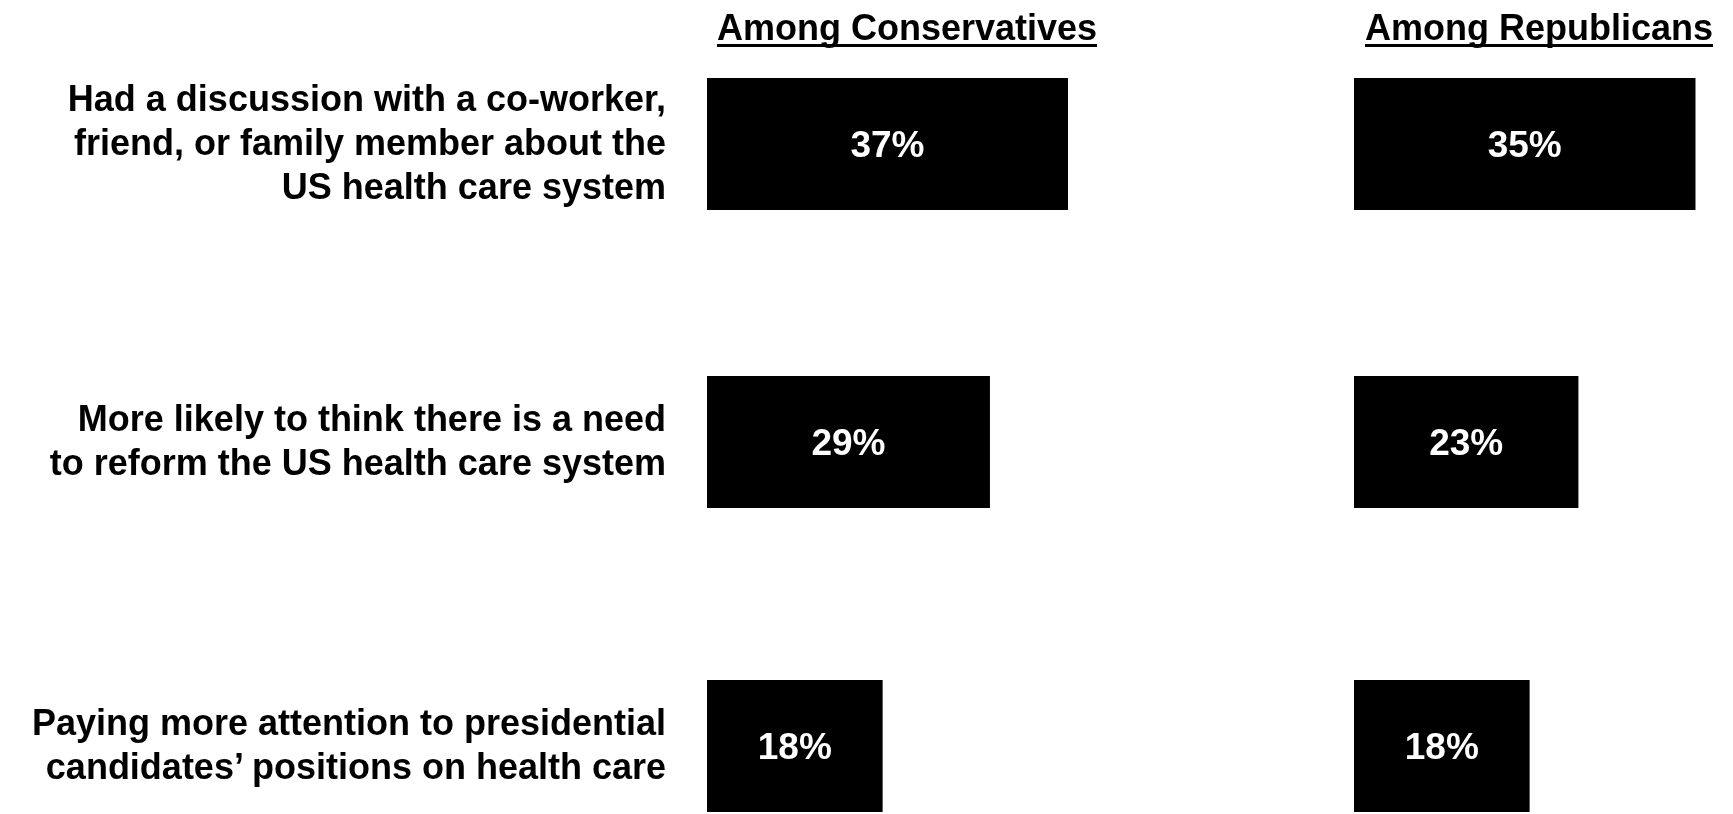 Image resolution: width=1733 pixels, height=814 pixels. I want to click on data-label: 23%, so click(1466, 442).